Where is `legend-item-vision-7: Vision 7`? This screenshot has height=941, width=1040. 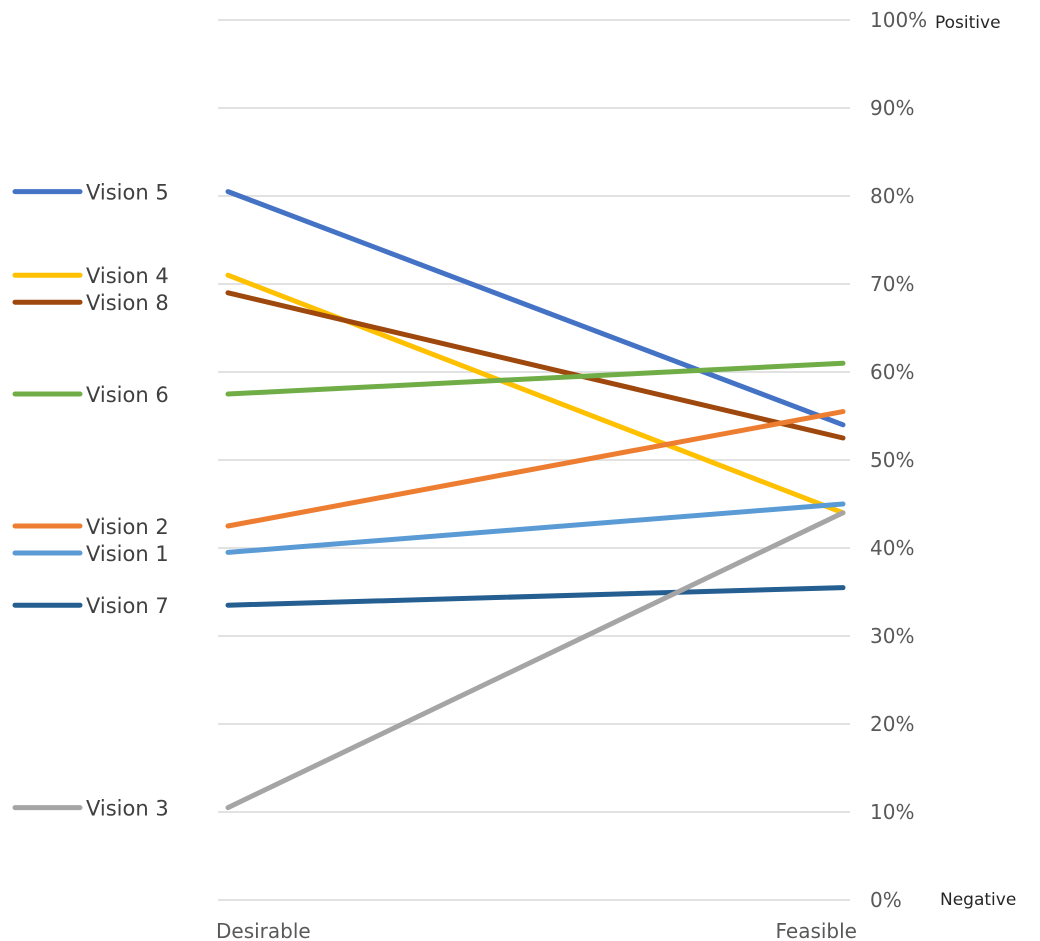 legend-item-vision-7: Vision 7 is located at coordinates (90, 606).